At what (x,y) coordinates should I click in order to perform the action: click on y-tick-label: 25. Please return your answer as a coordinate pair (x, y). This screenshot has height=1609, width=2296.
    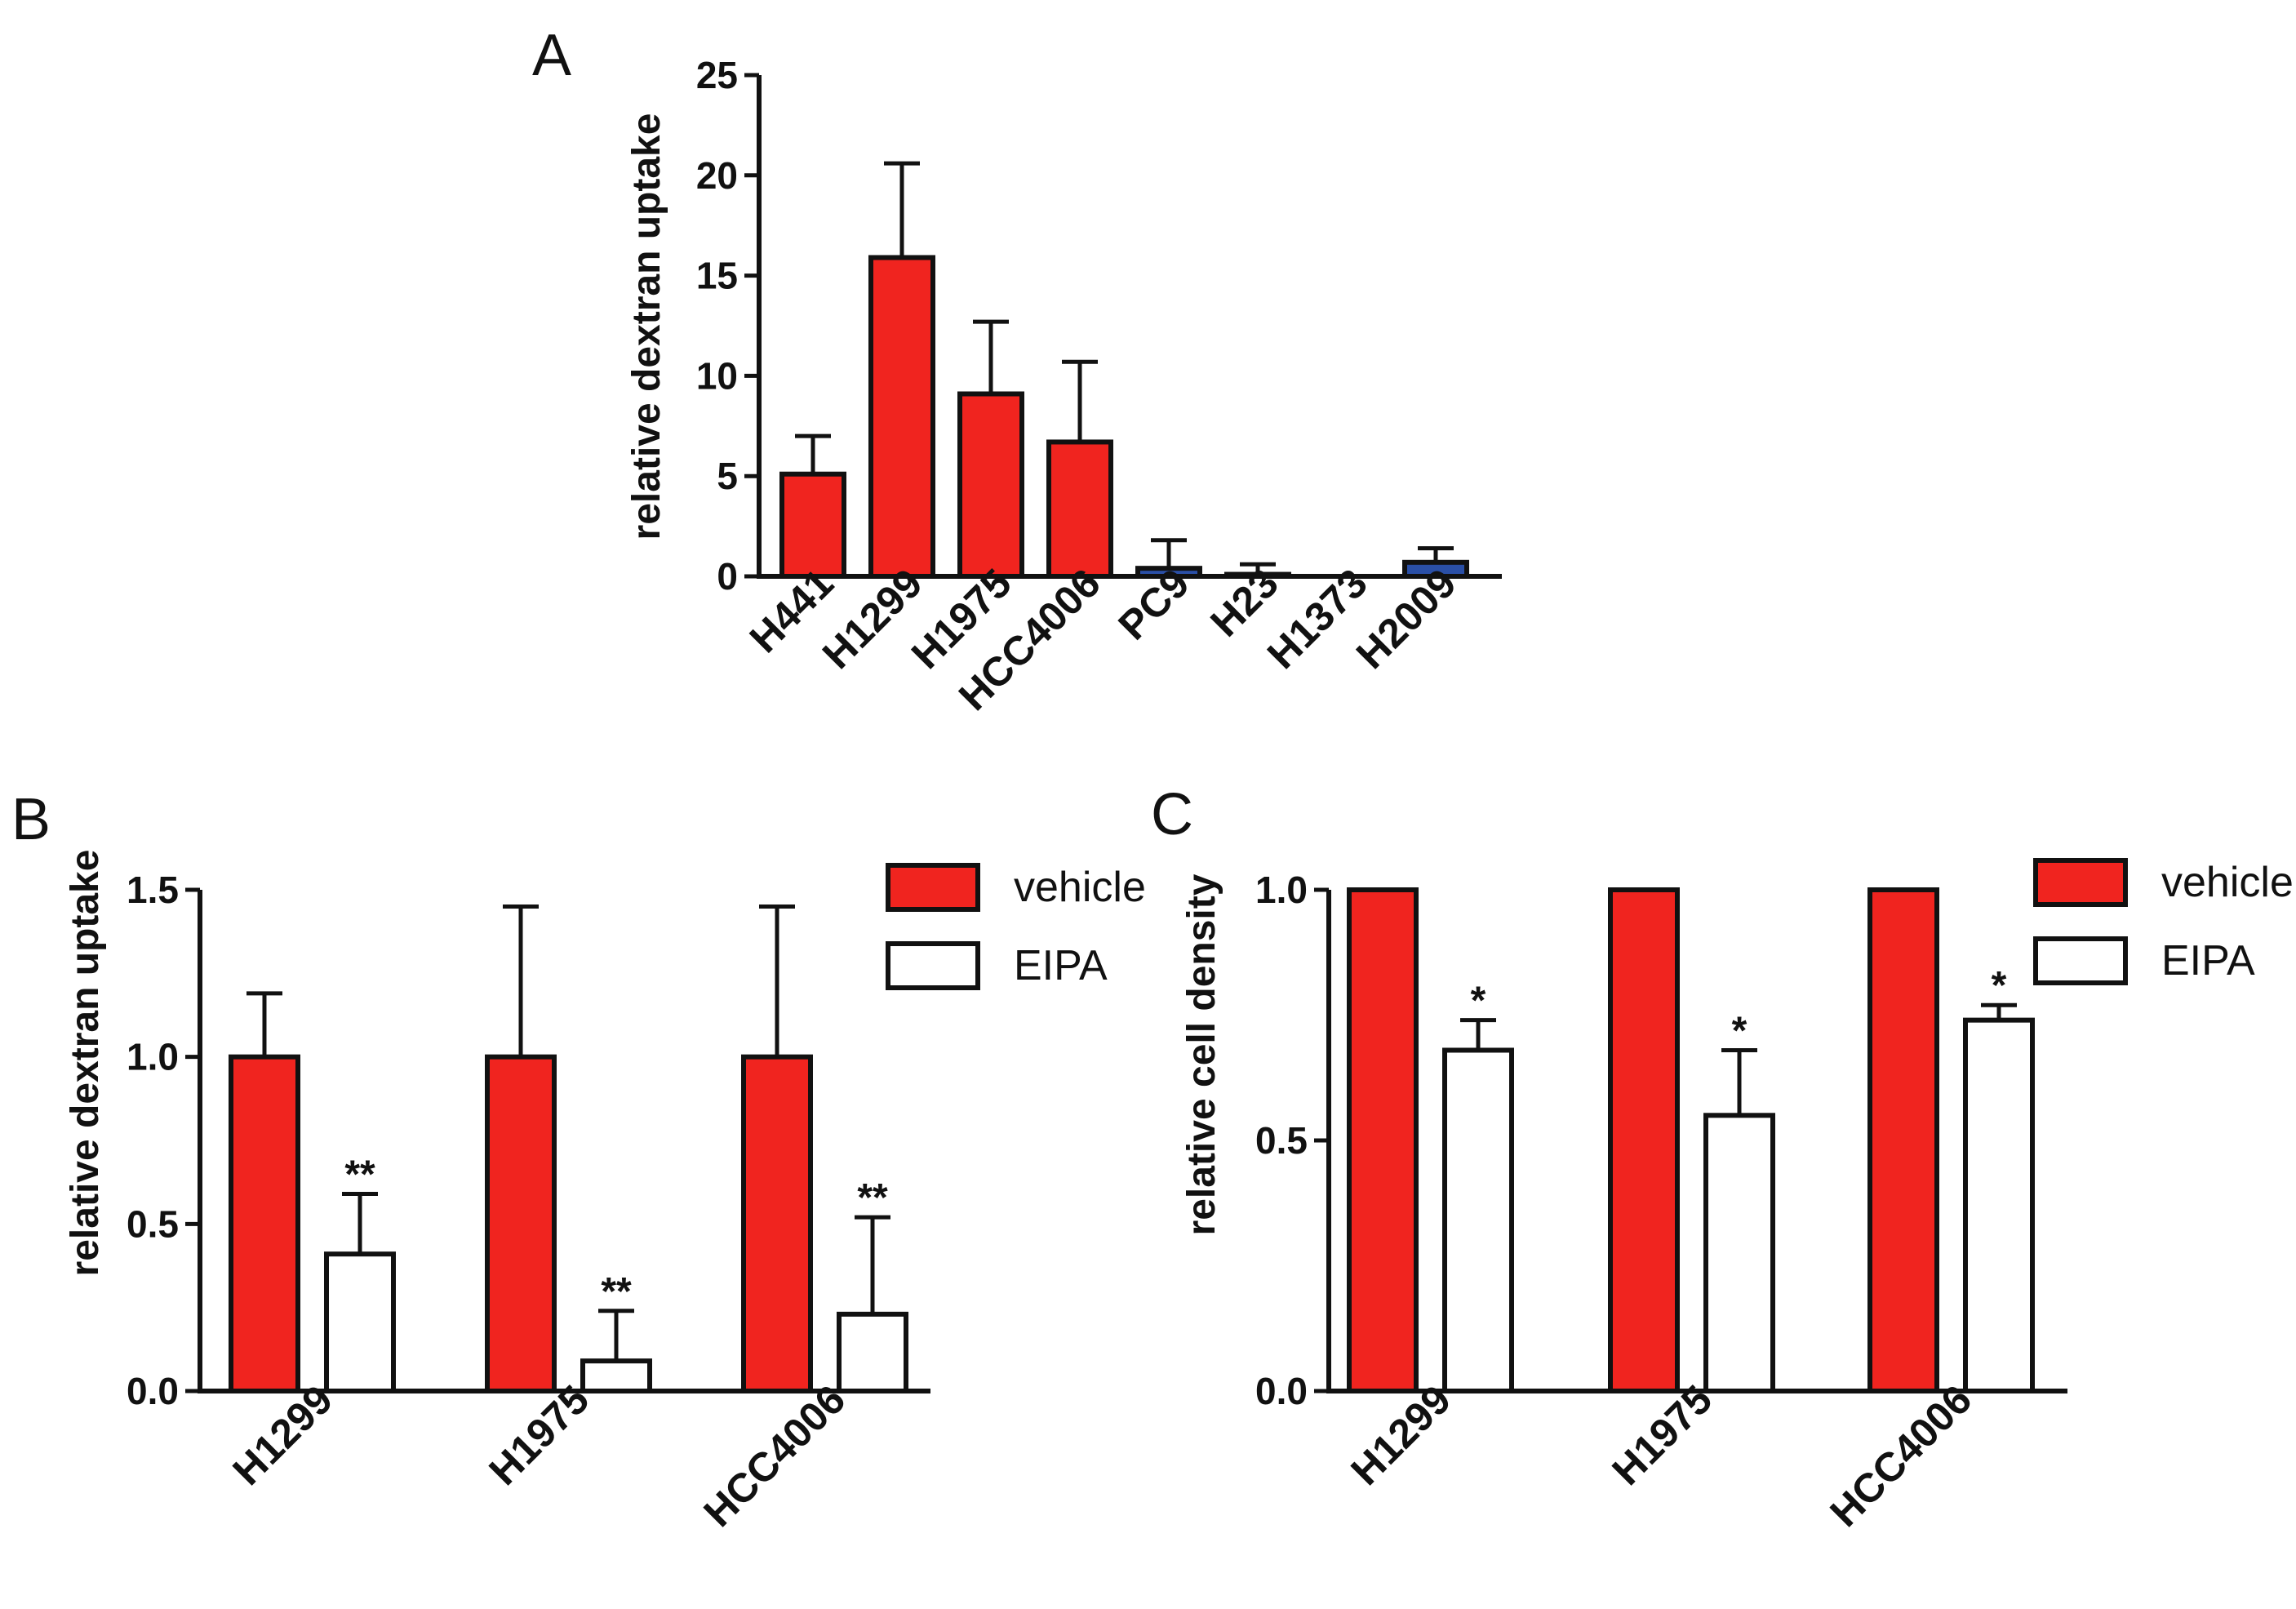
    Looking at the image, I should click on (717, 75).